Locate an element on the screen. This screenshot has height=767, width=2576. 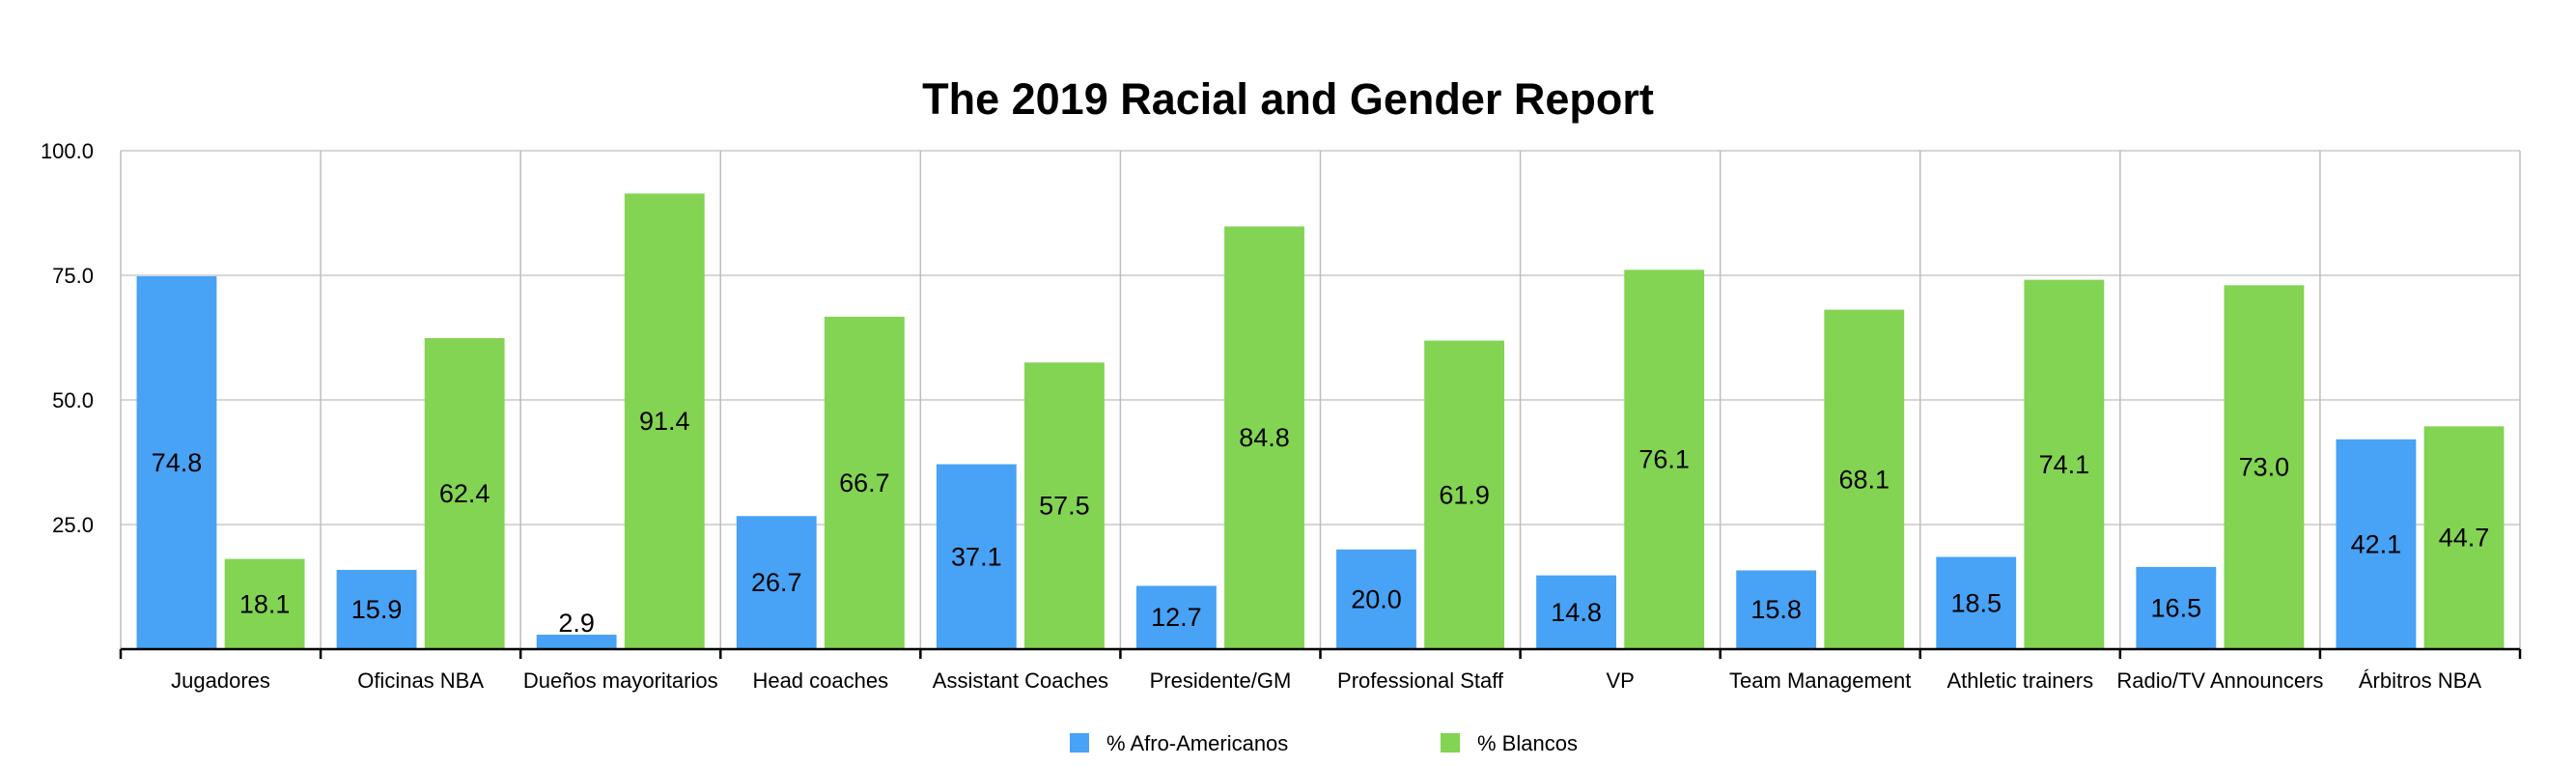
data-label: 16.5 is located at coordinates (2177, 608).